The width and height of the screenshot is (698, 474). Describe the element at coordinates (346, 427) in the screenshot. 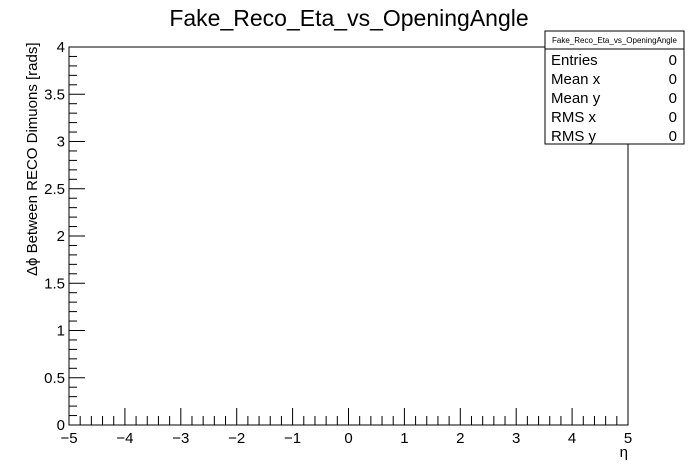

I see `x-axis: −5 −4 −3 −2 −1 0 1 2 3 4 5` at that location.